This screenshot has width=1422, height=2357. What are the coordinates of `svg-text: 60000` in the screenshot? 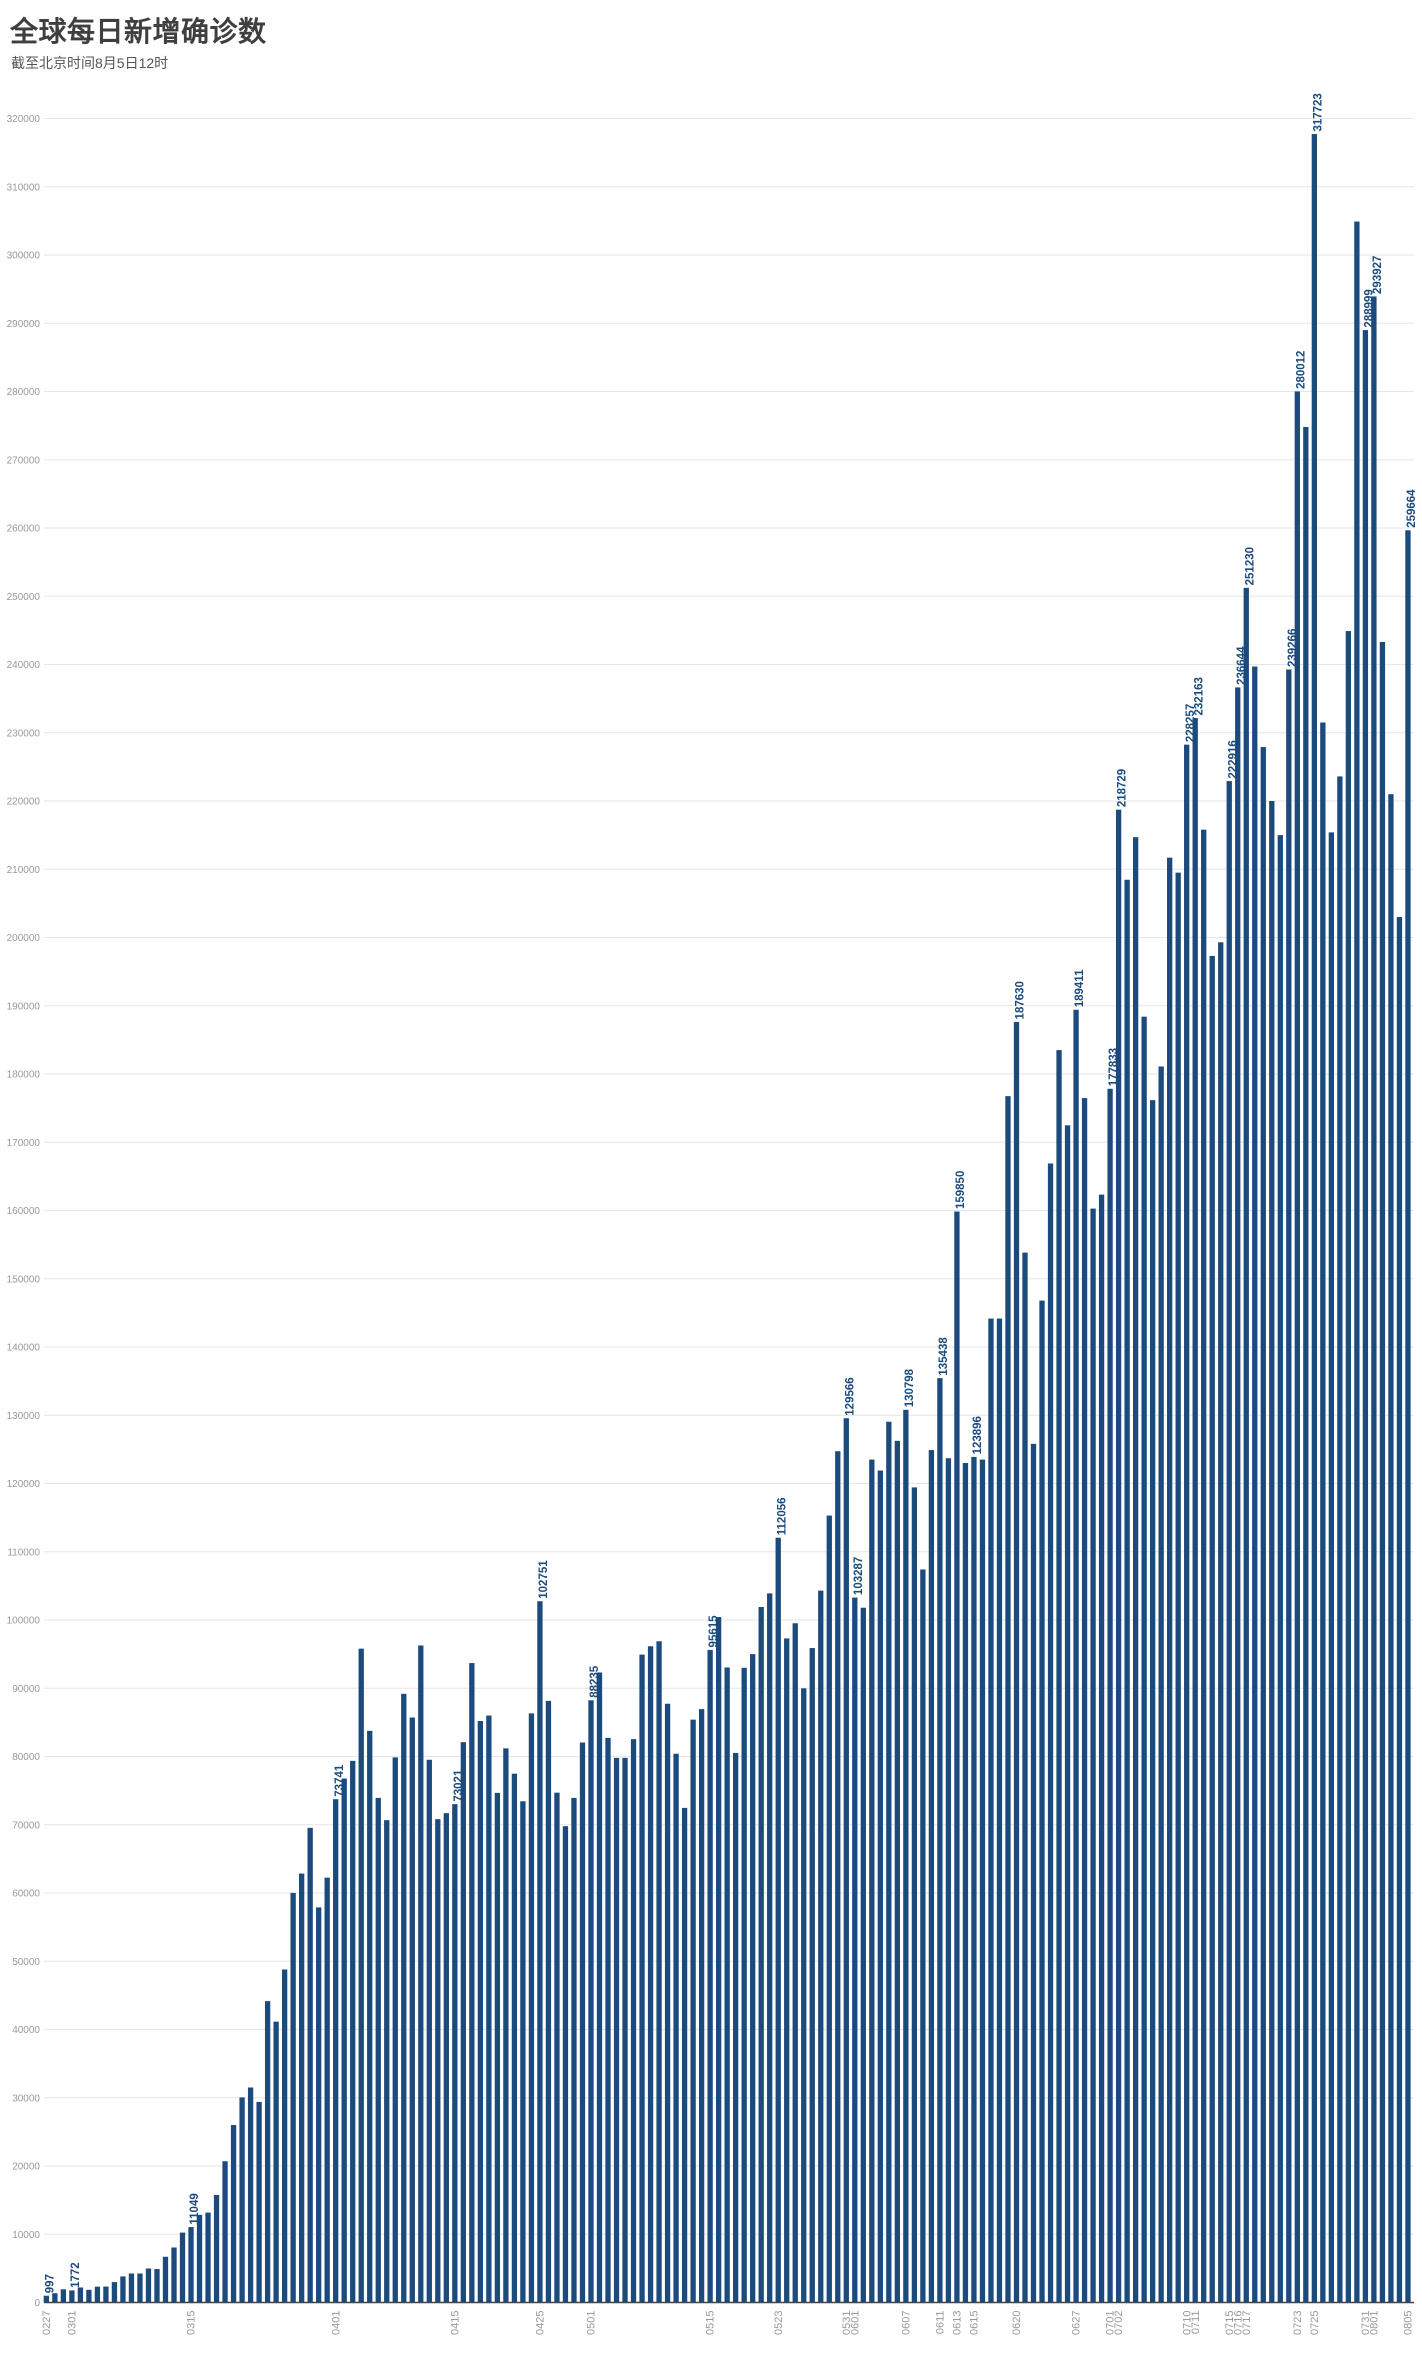 It's located at (26, 1894).